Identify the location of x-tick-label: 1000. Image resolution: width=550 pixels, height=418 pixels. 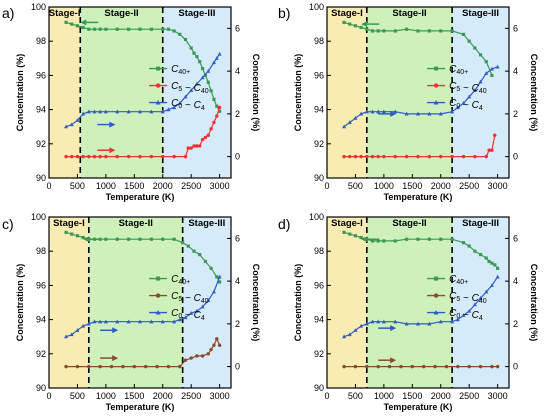
(106, 396).